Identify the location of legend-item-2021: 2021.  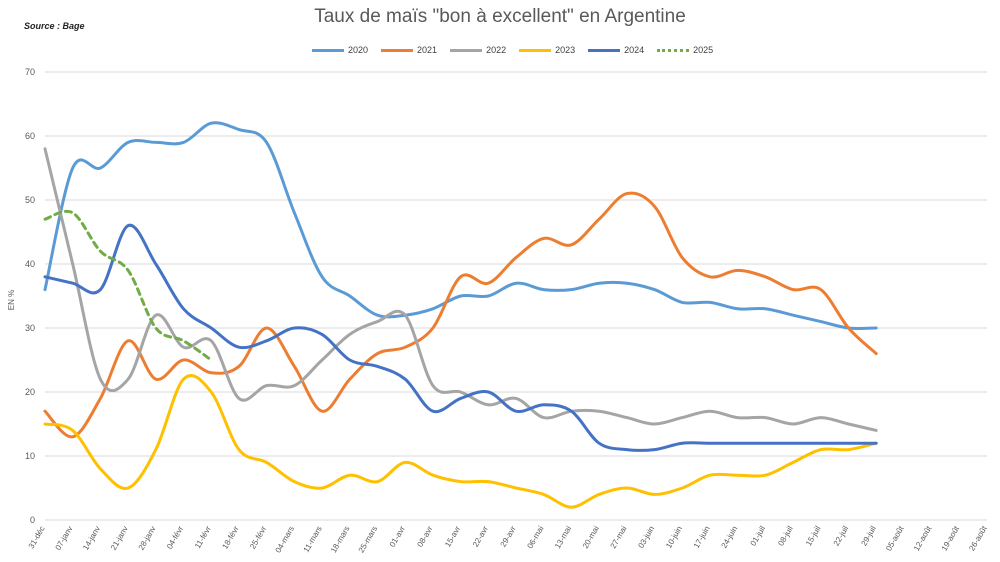
(409, 50).